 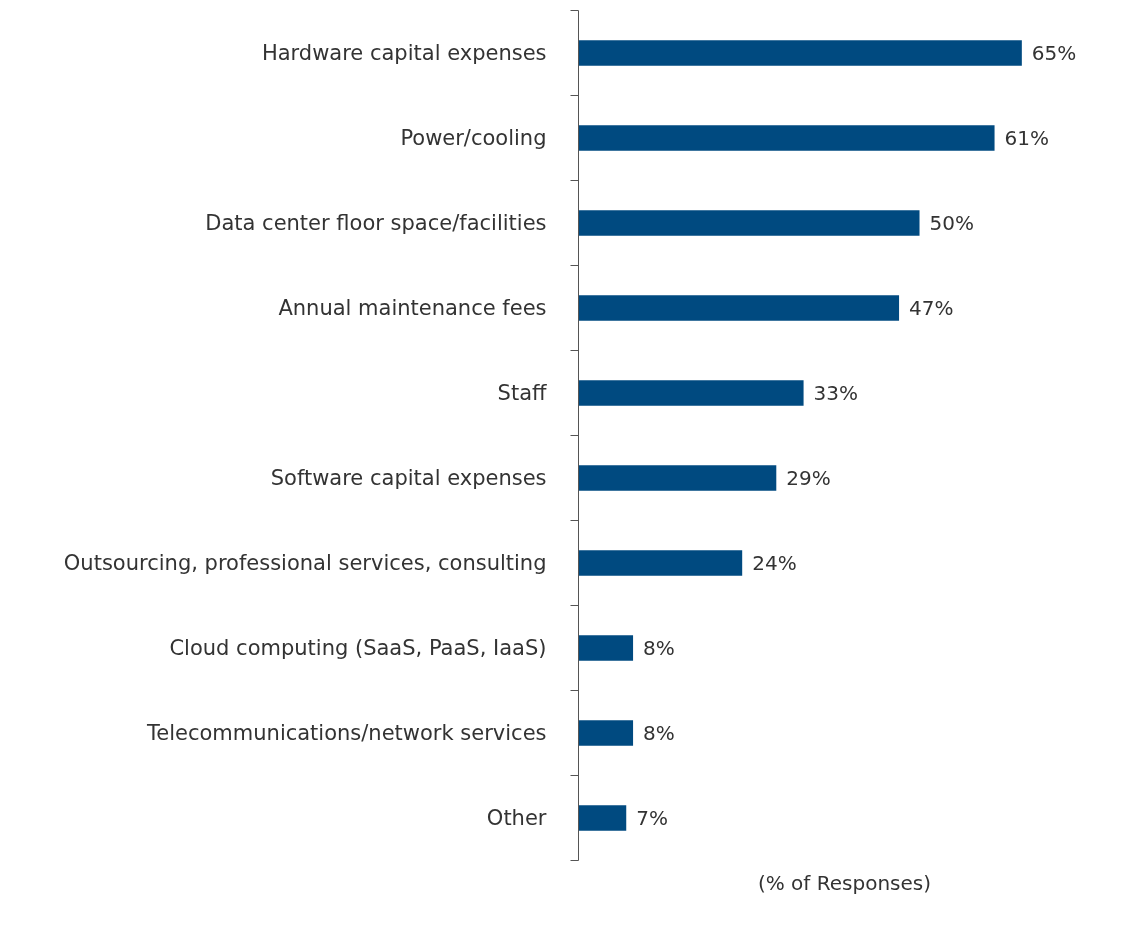 I want to click on x-axis-title: (% of Responses), so click(x=844, y=882).